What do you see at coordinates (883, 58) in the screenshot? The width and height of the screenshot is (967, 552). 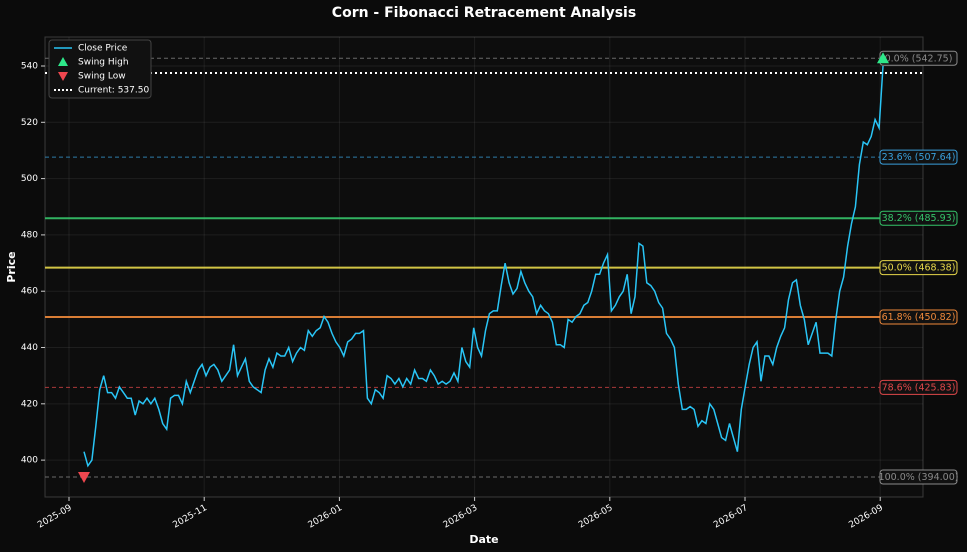 I see `swing-high-marker` at bounding box center [883, 58].